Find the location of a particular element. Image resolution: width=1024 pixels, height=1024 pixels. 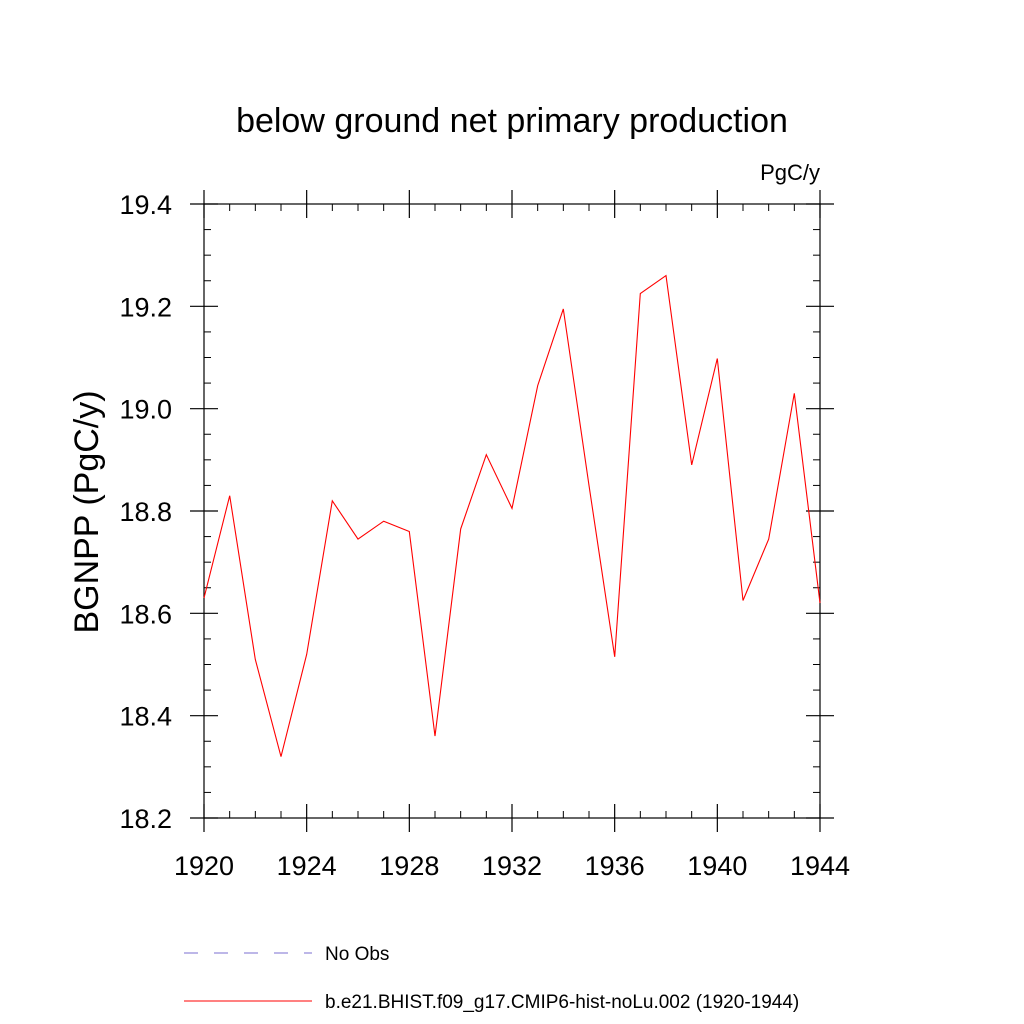

chart-title: below ground net primary production is located at coordinates (512, 121).